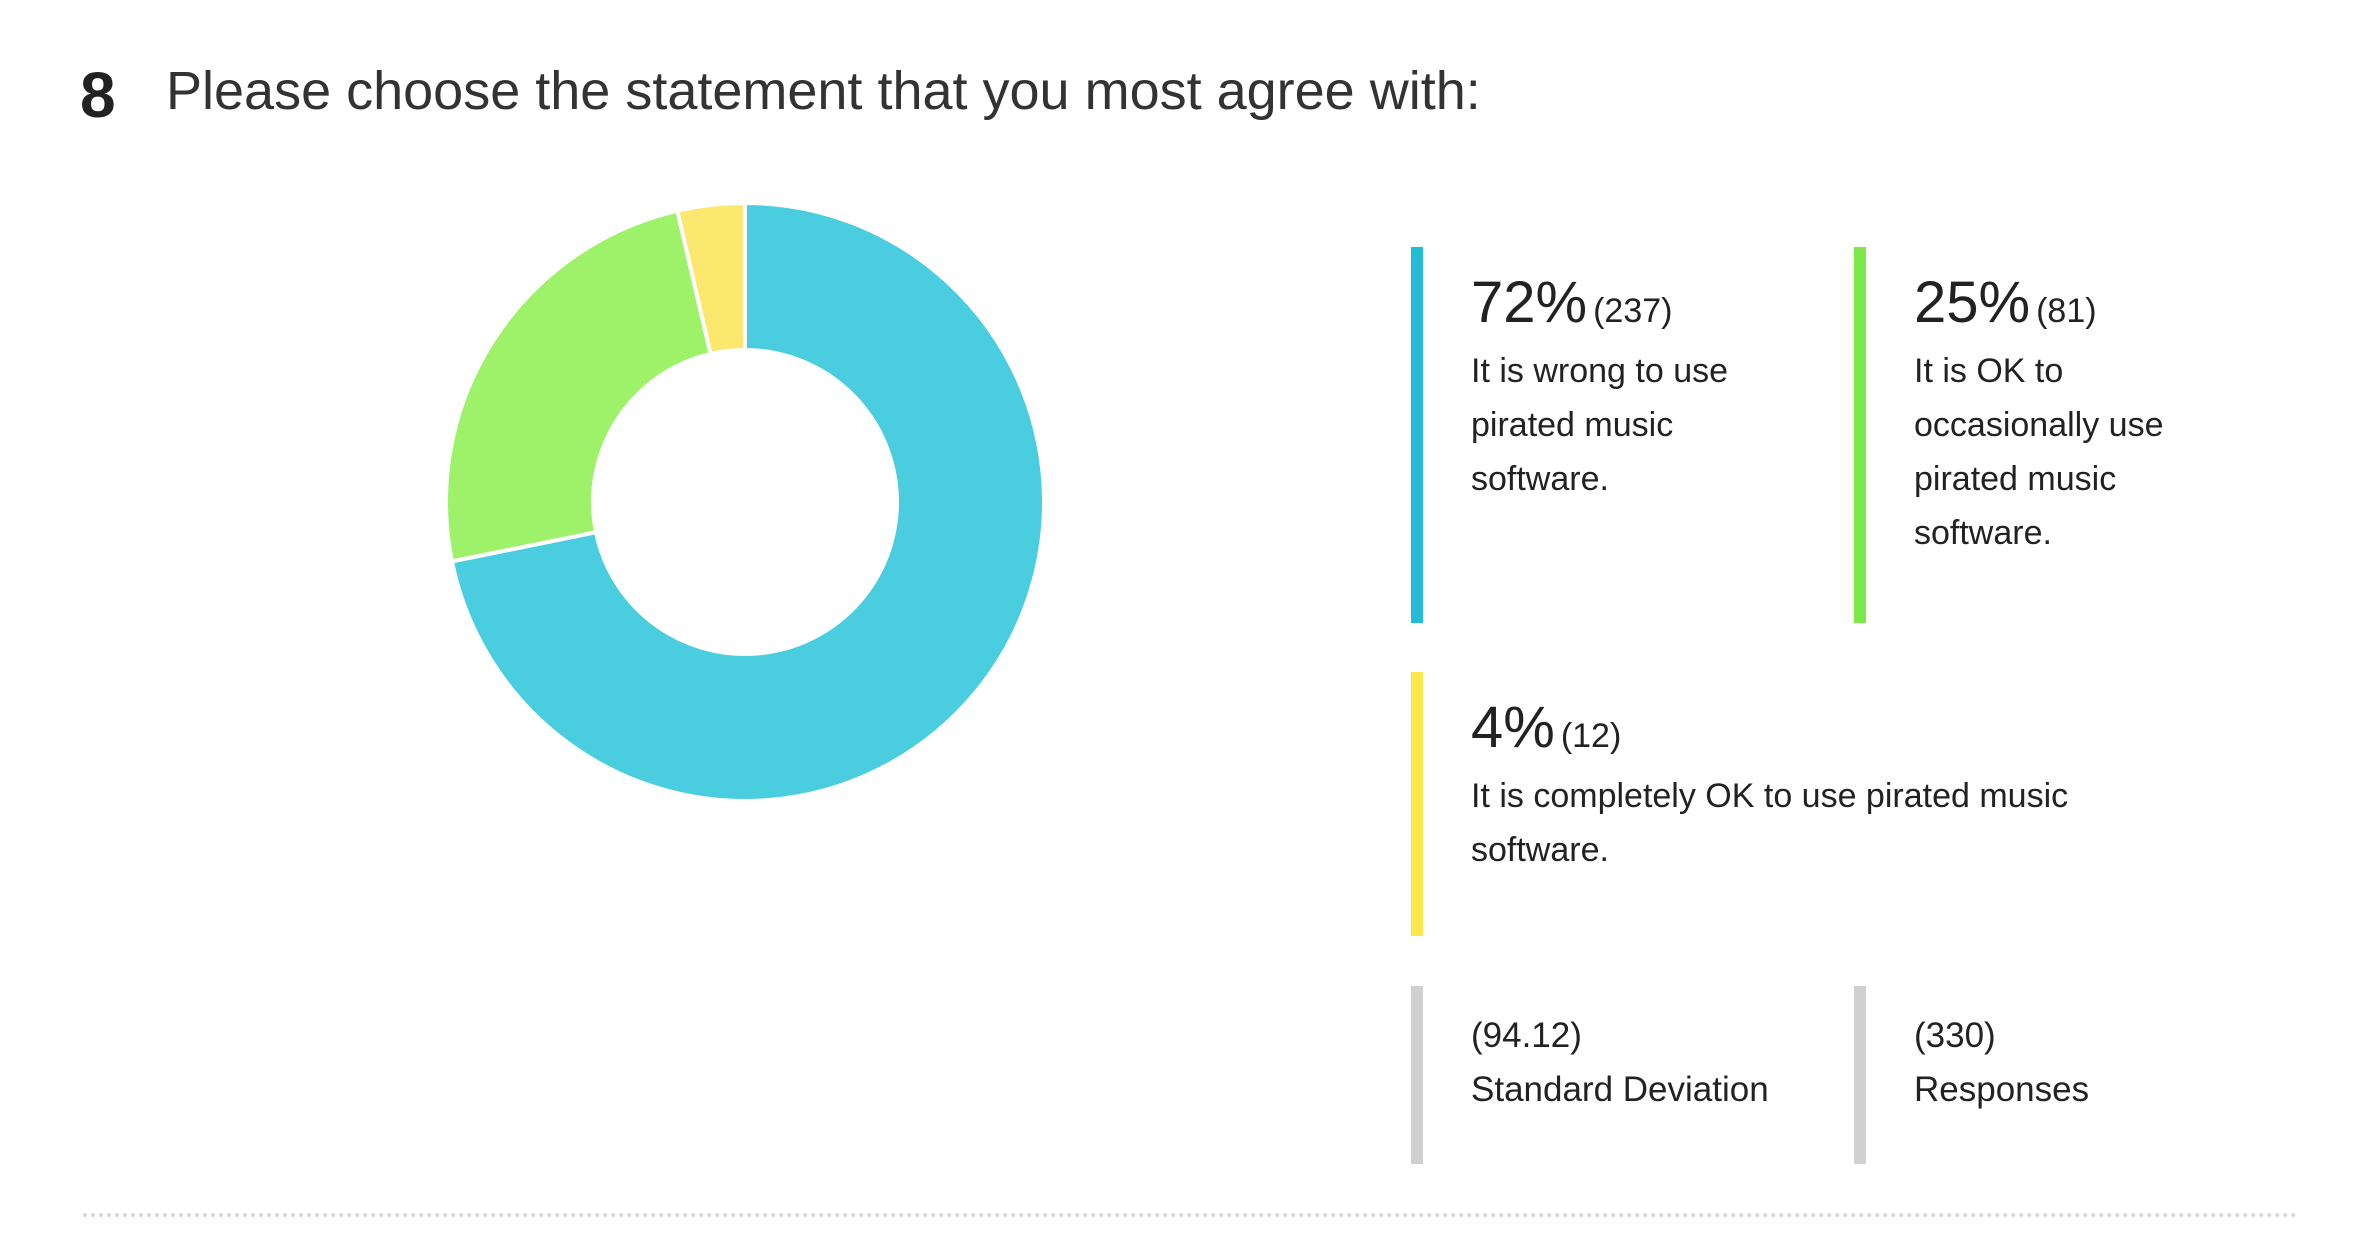  I want to click on legend-header: 4% (12), so click(1821, 727).